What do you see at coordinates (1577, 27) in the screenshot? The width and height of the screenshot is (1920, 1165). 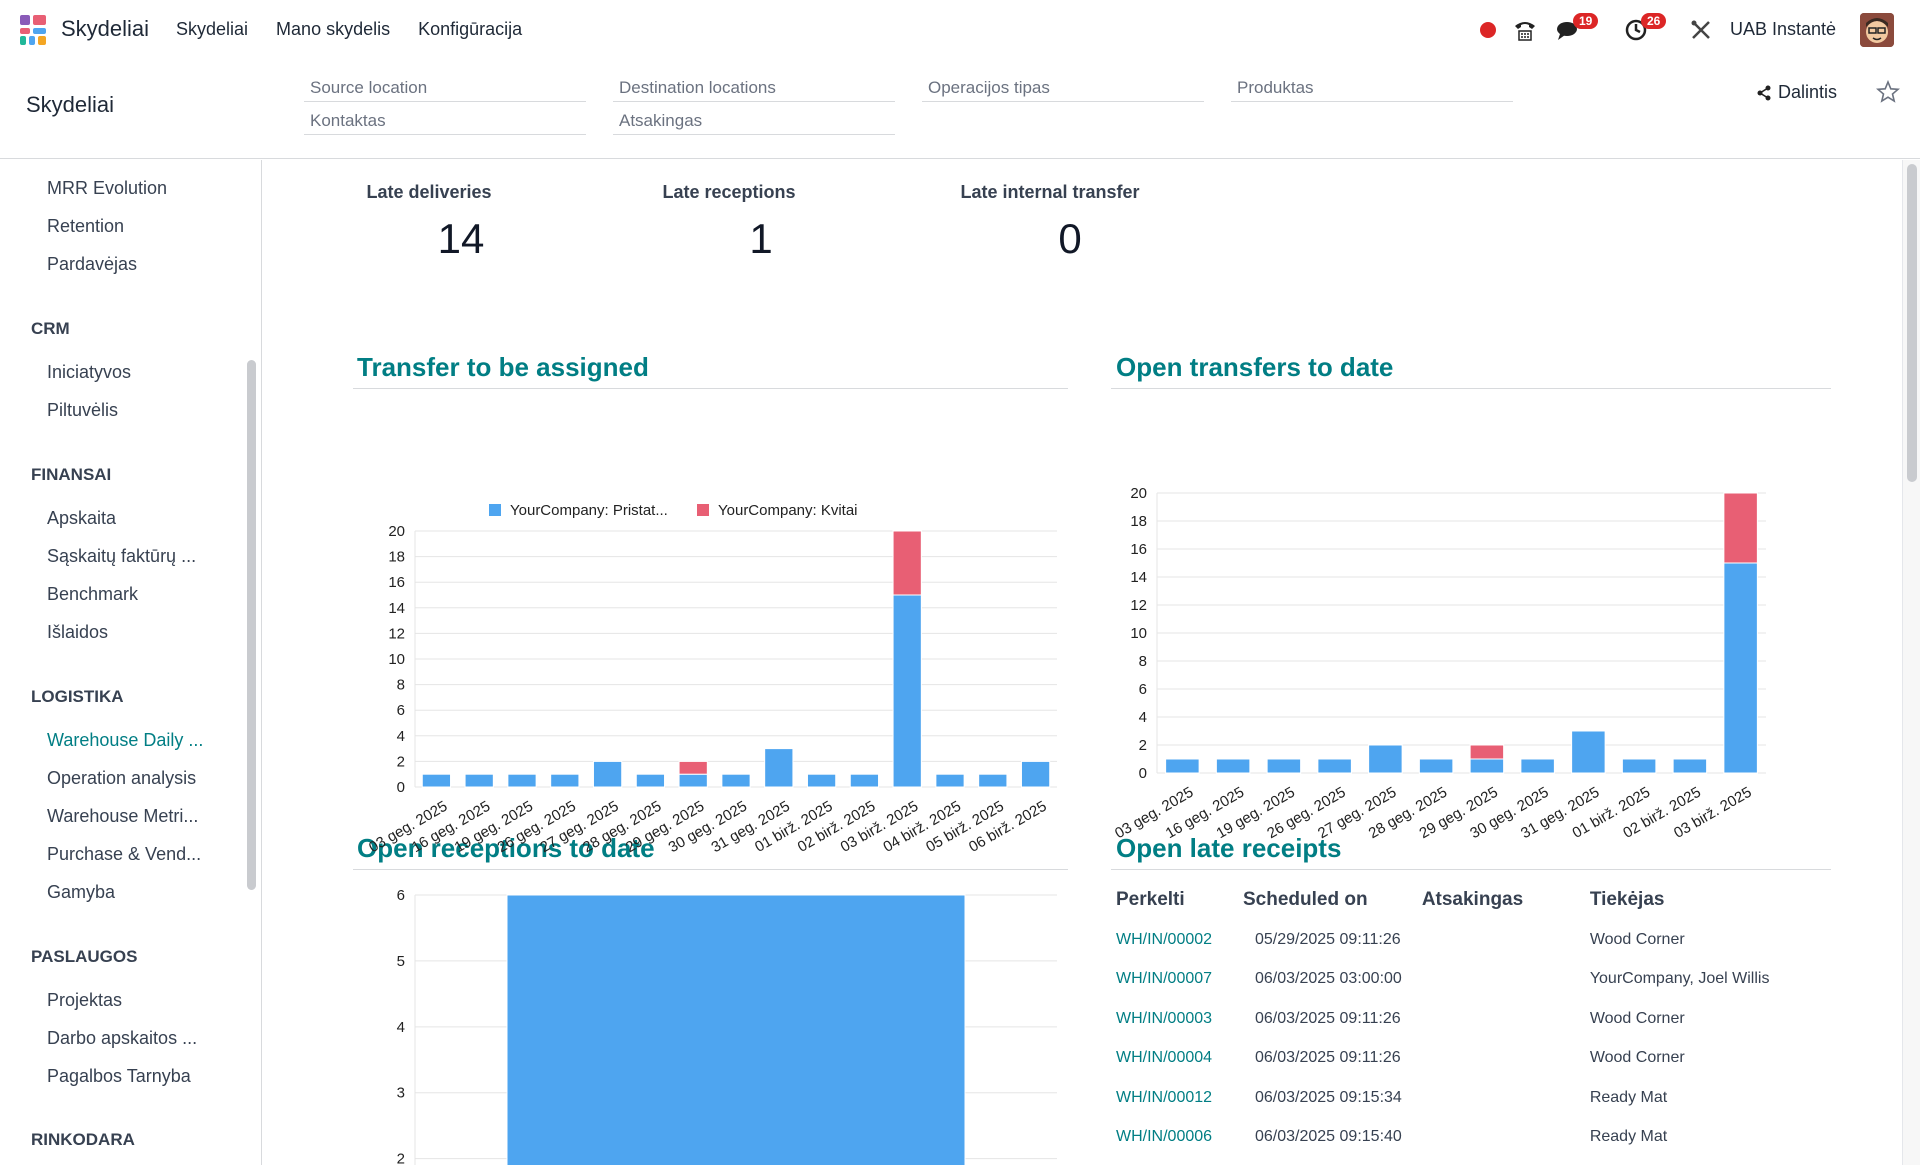 I see `messages-icon: 19` at bounding box center [1577, 27].